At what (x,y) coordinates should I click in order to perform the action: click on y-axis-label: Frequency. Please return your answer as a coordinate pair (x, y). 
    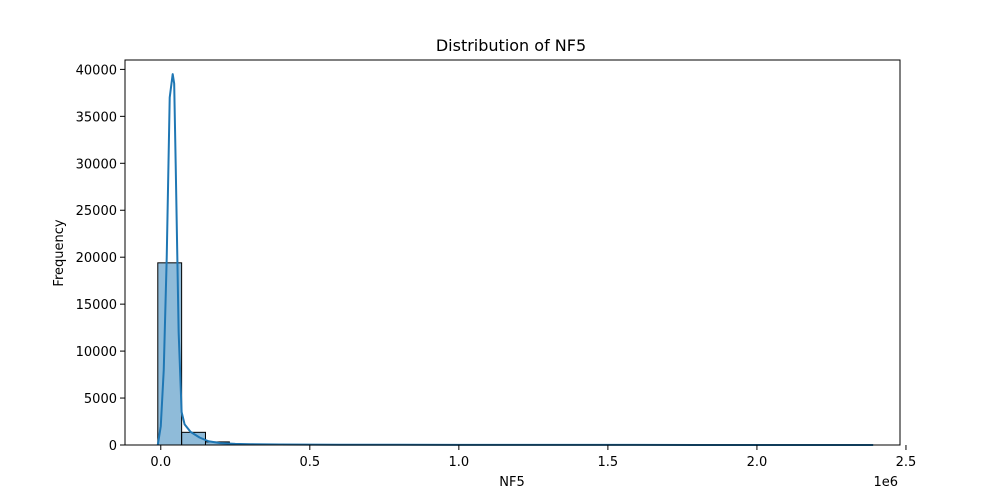
    Looking at the image, I should click on (59, 252).